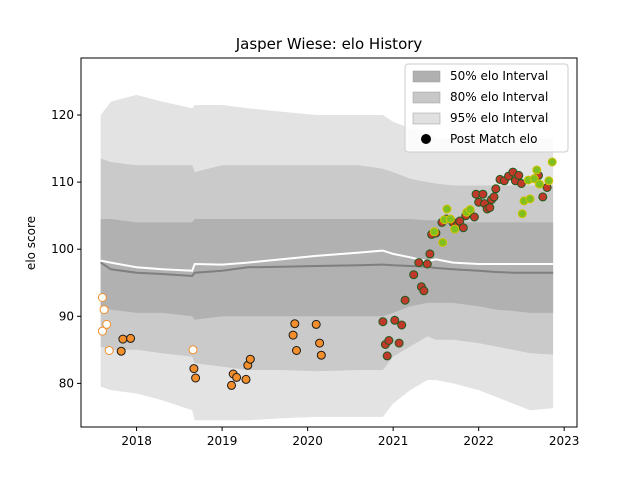 Image resolution: width=640 pixels, height=480 pixels. I want to click on y-tick-label: 120, so click(62, 115).